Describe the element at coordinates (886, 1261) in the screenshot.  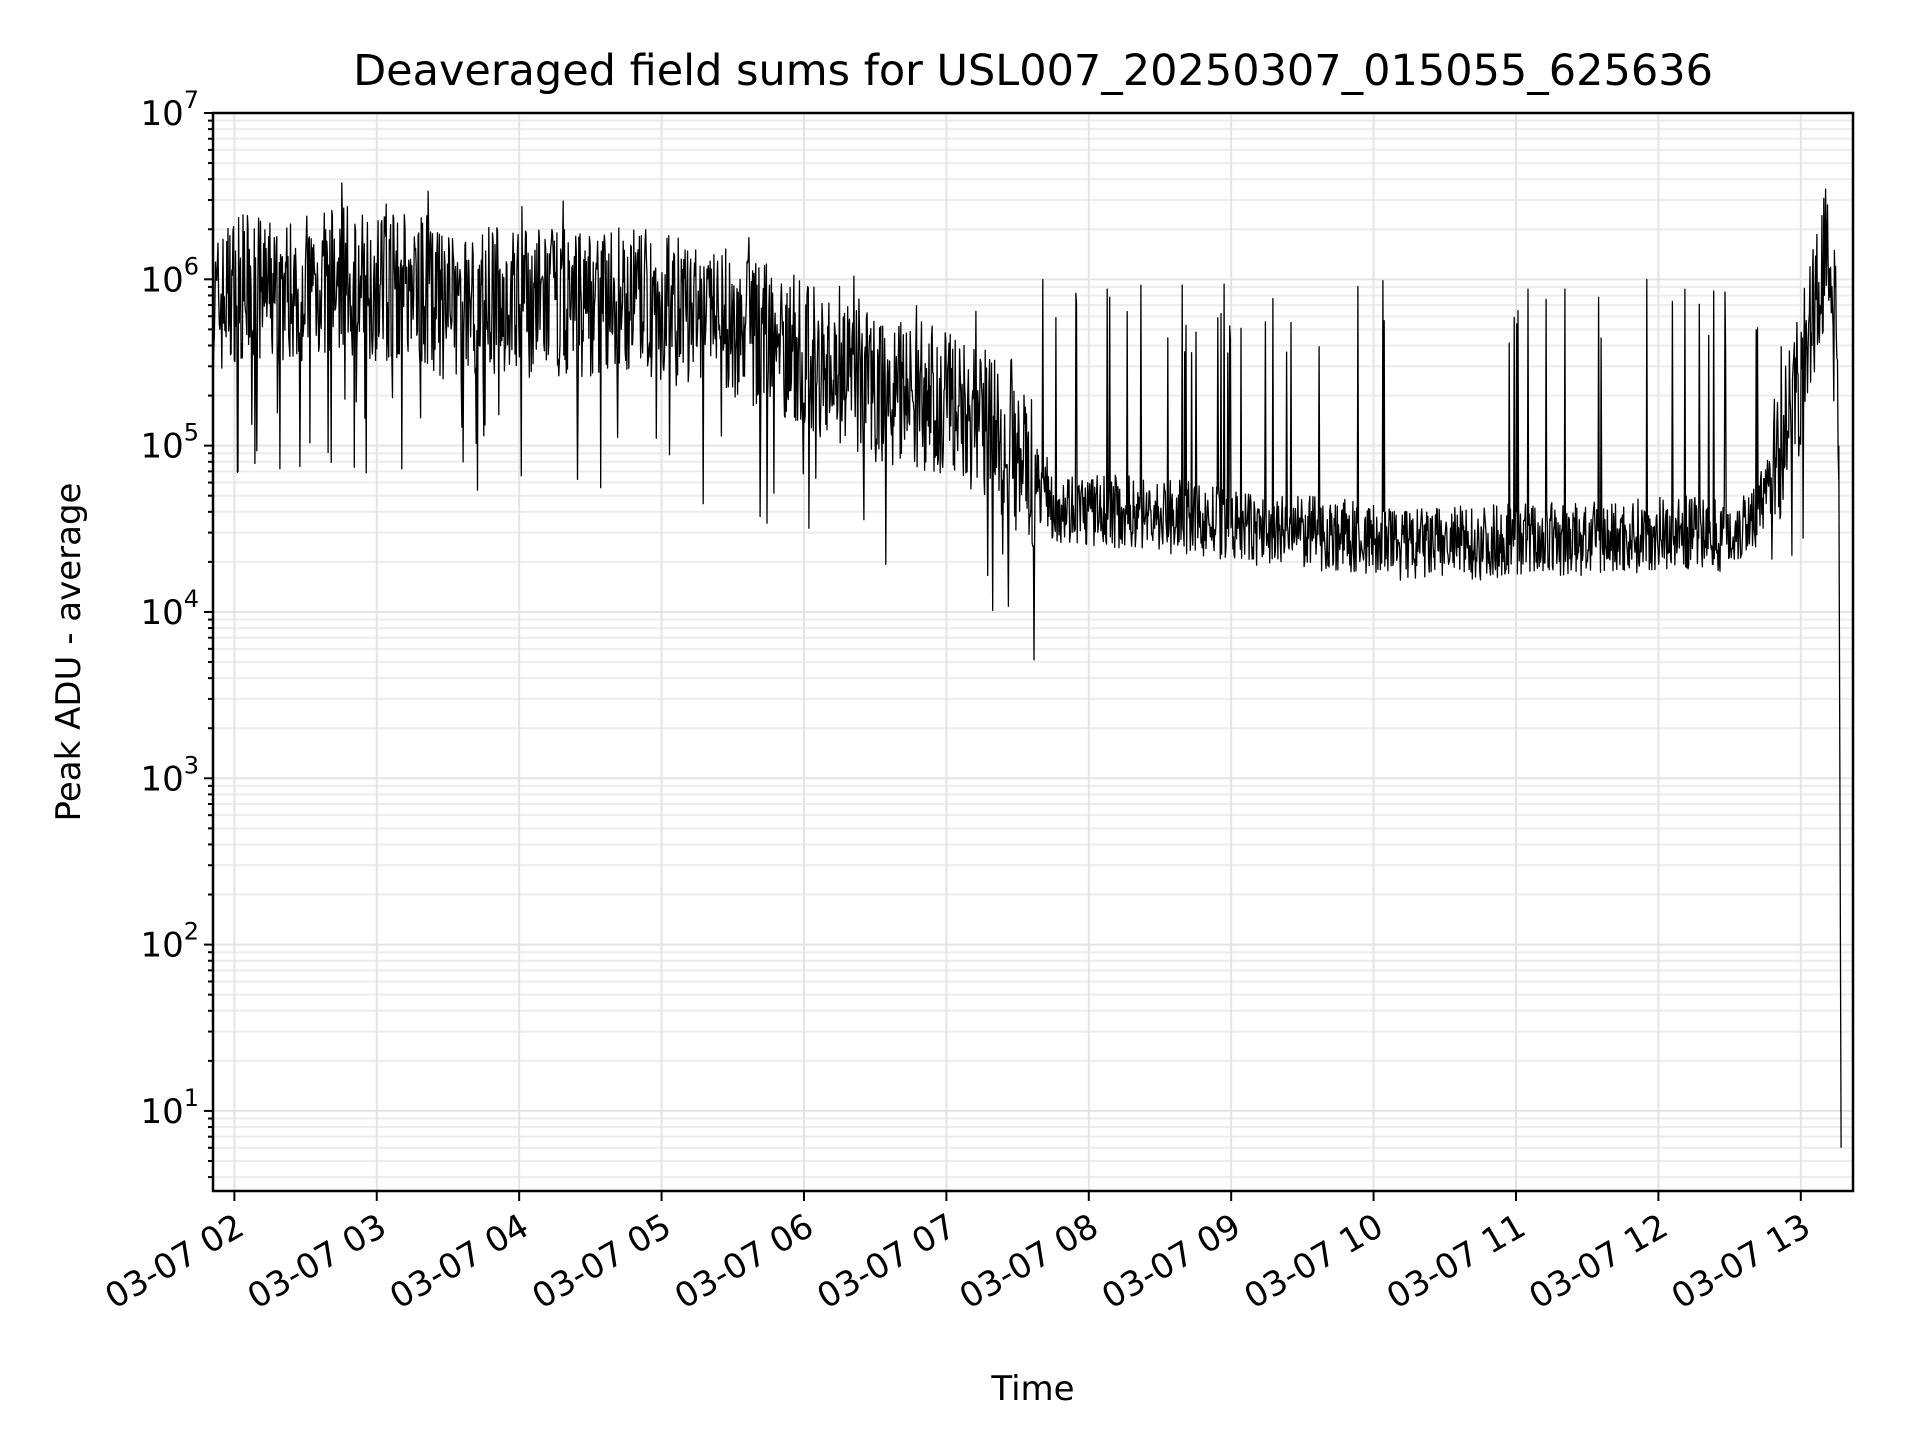
I see `x-tick-label: 03-07 07` at that location.